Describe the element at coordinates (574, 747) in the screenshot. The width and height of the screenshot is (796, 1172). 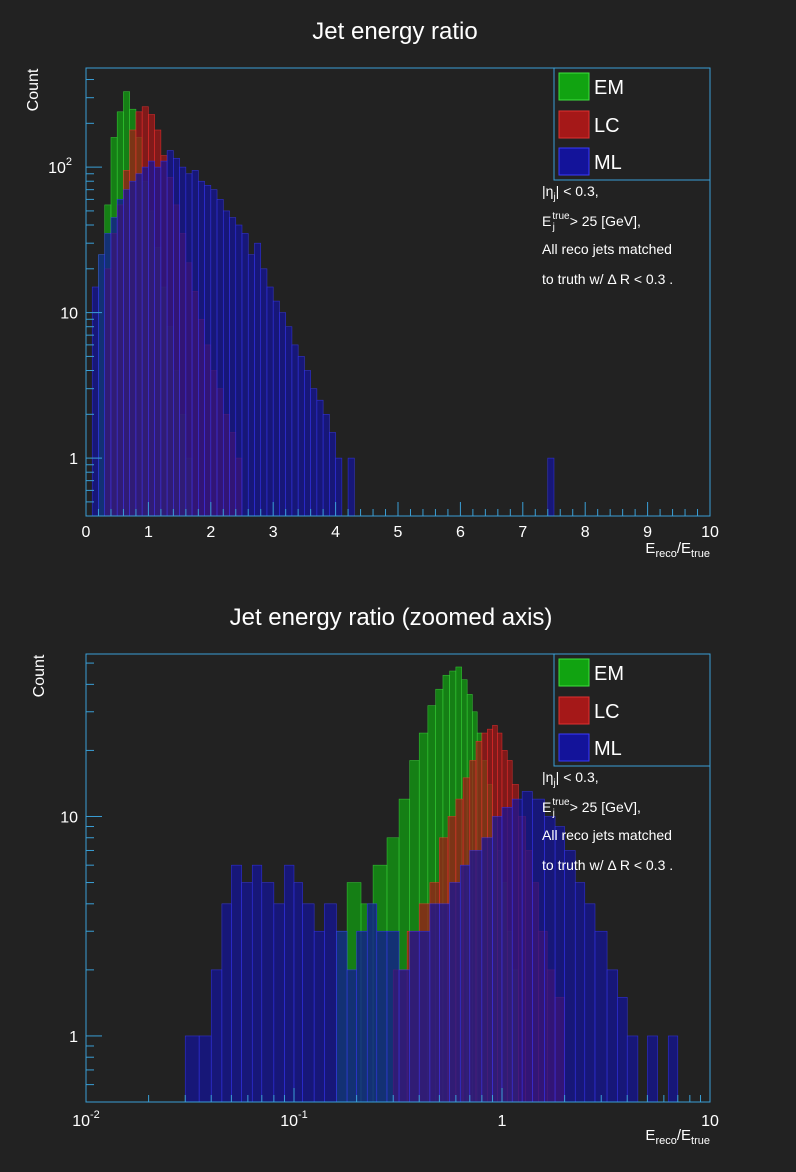
I see `bottom-legend-swatch-ml` at that location.